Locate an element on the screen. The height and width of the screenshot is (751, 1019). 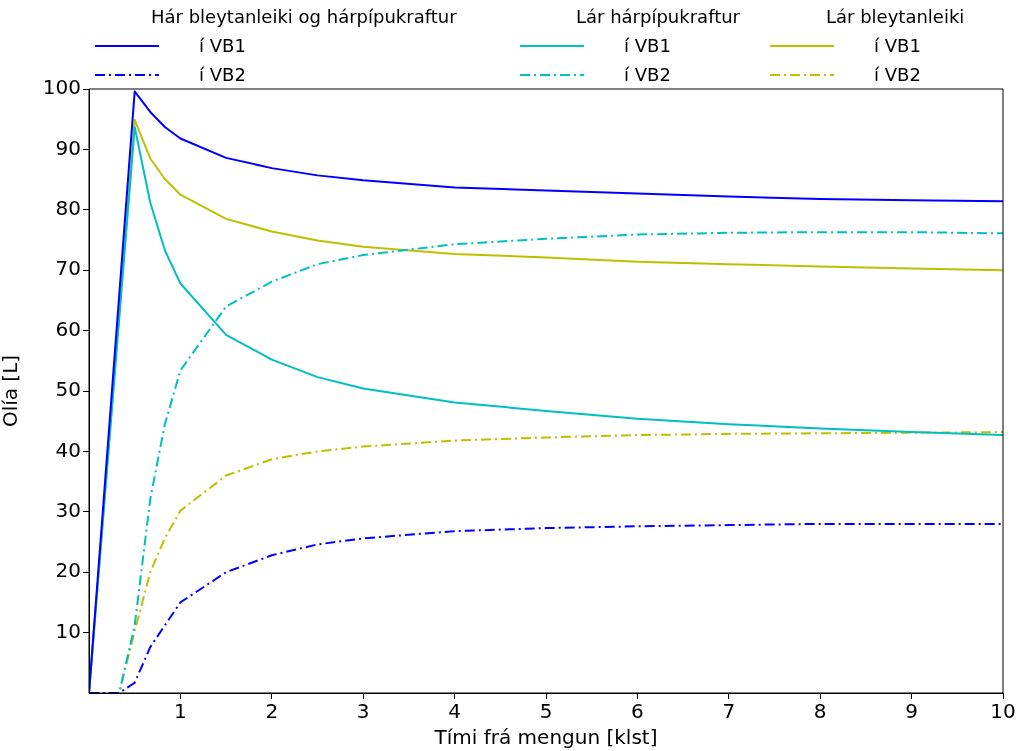
x-tick-label: 5 is located at coordinates (546, 711).